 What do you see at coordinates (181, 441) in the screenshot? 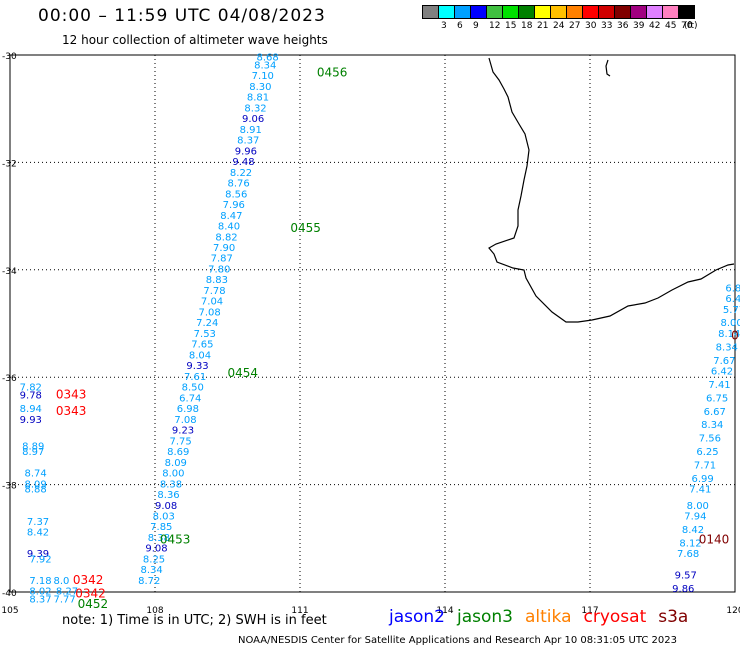
I see `swh-value: 7.75` at bounding box center [181, 441].